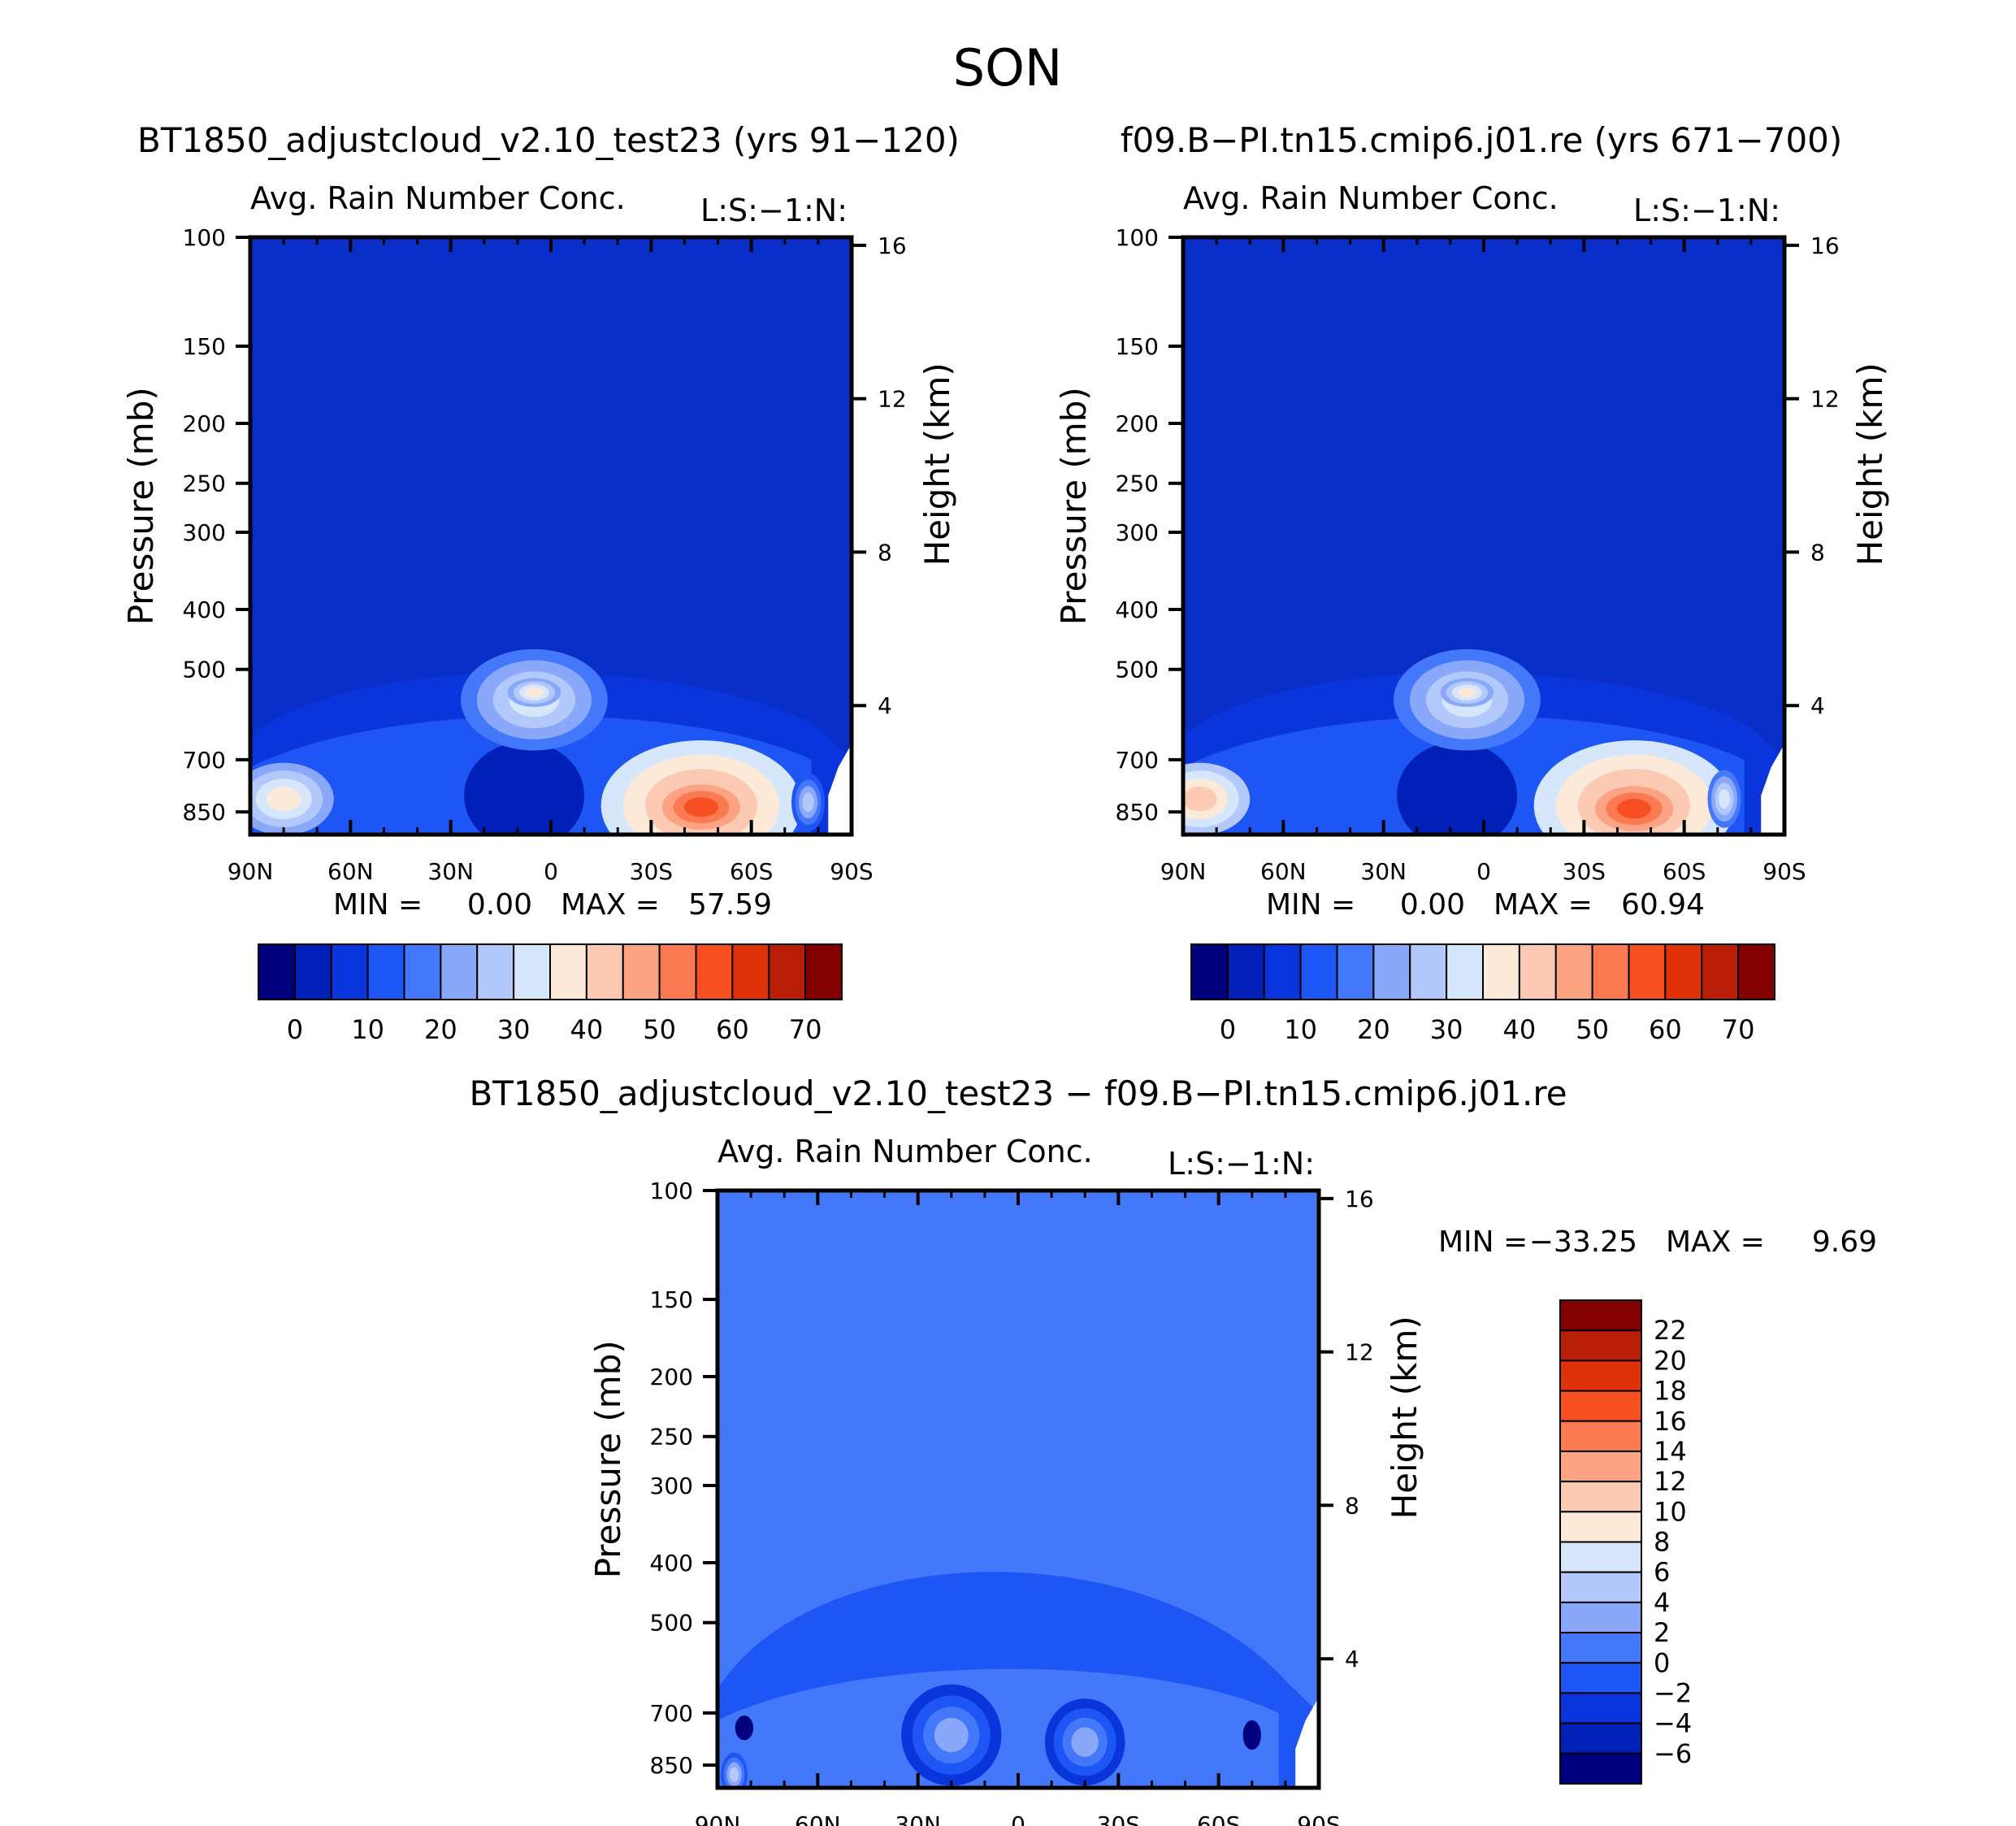 This screenshot has height=1826, width=2016. I want to click on colorbar-label: 70, so click(1738, 1029).